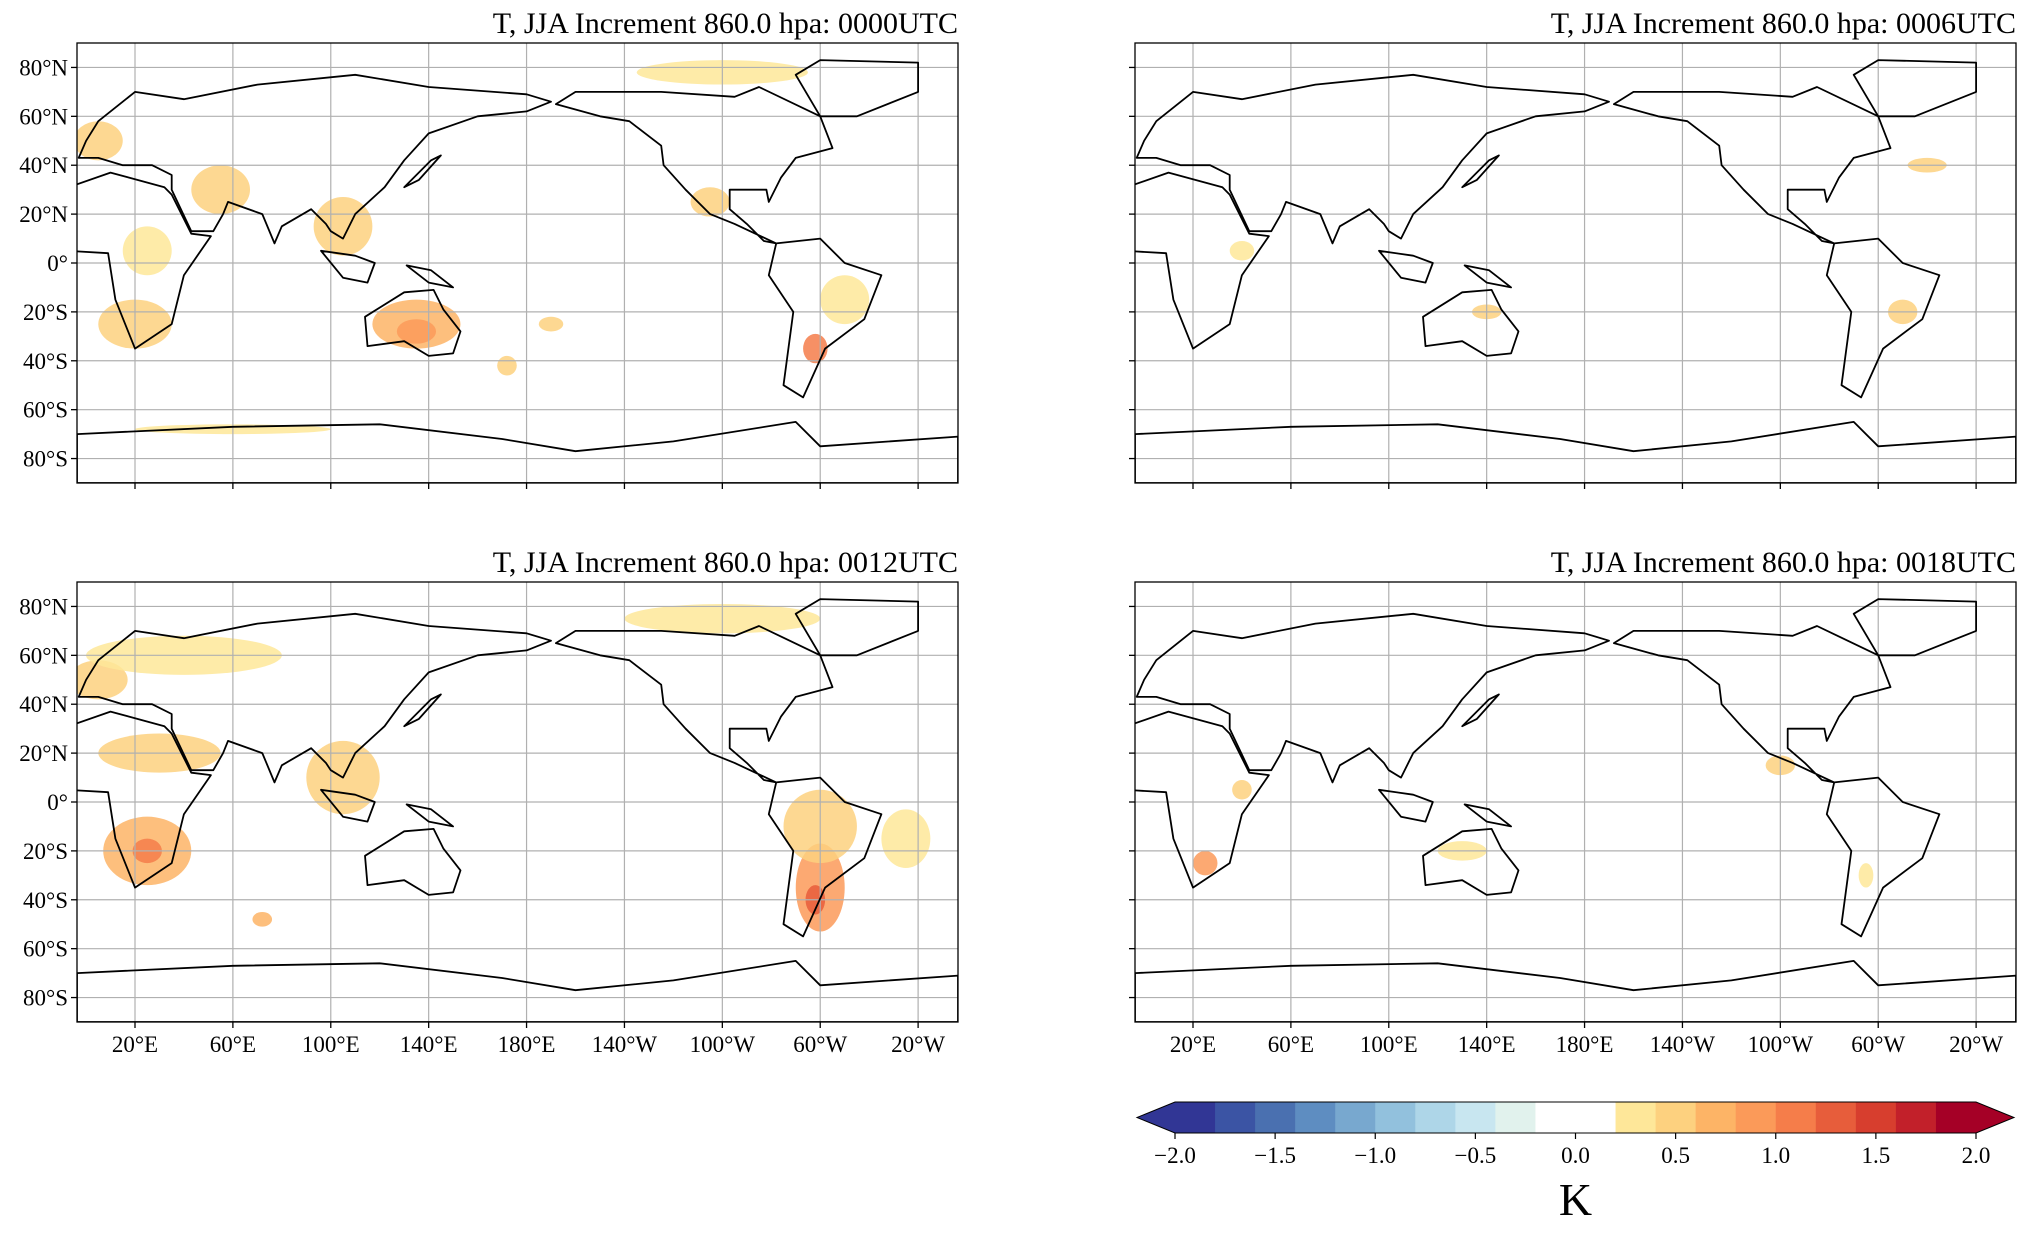  Describe the element at coordinates (1783, 562) in the screenshot. I see `panel-title: T, JJA Increment 860.0 hpa: 0018UTC` at that location.